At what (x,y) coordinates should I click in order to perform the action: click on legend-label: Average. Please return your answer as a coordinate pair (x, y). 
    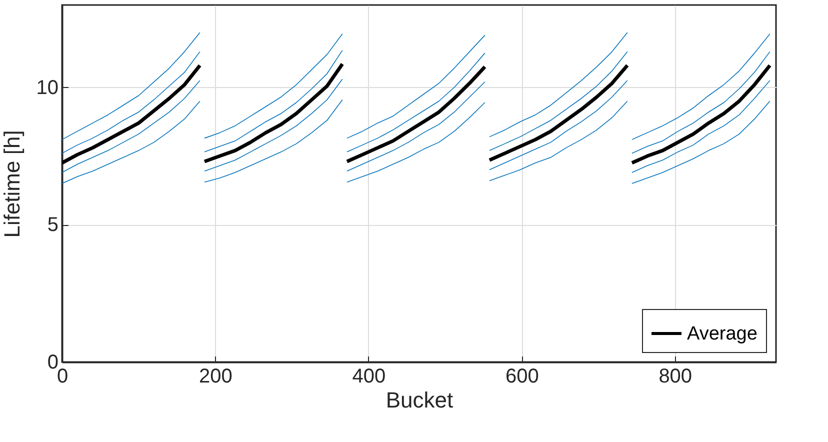
    Looking at the image, I should click on (722, 334).